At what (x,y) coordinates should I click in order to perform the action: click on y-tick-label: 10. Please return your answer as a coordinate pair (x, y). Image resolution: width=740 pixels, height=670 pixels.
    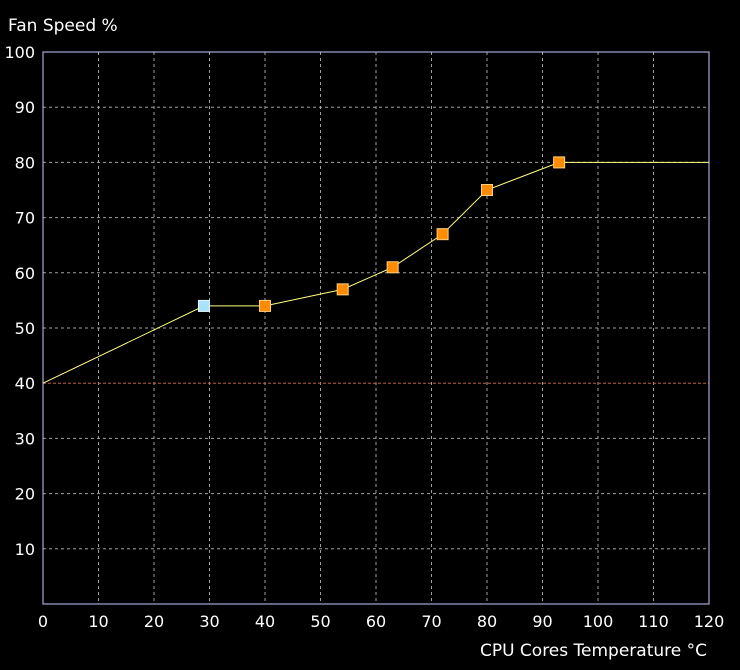
    Looking at the image, I should click on (25, 549).